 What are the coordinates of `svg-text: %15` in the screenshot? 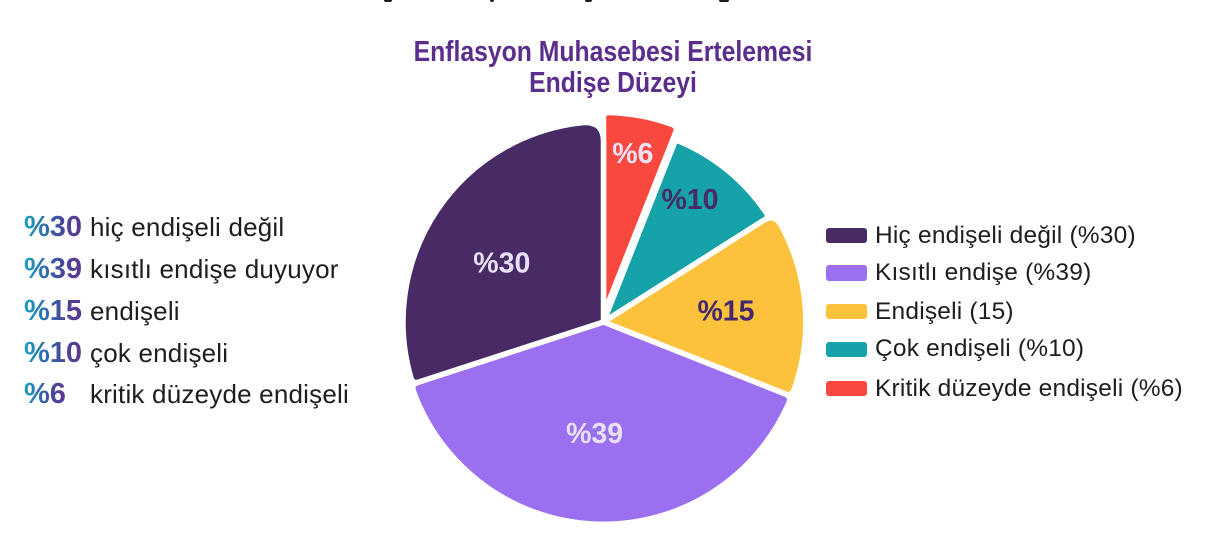 It's located at (725, 311).